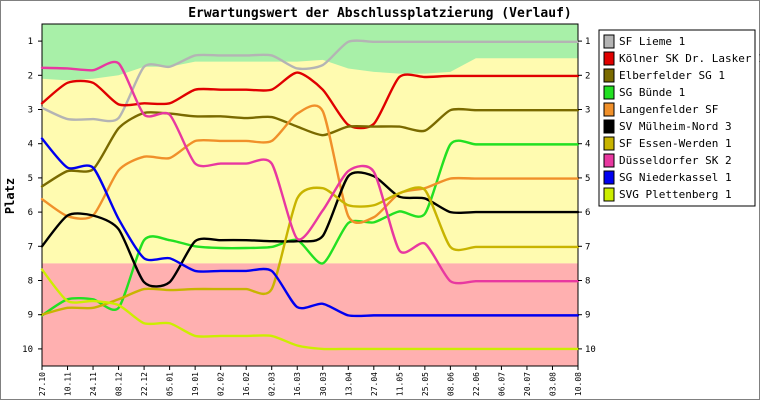 The image size is (760, 400). Describe the element at coordinates (195, 384) in the screenshot. I see `x-tick-label: 19.01` at that location.